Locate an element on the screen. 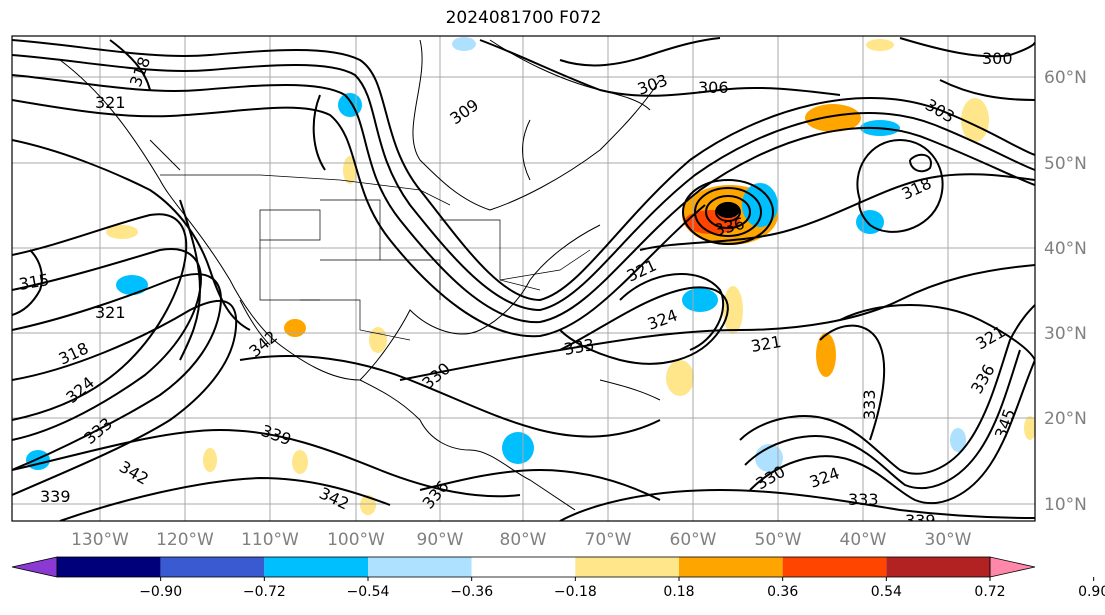 The width and height of the screenshot is (1105, 615). colorbar-tick-label: −0.18 is located at coordinates (575, 592).